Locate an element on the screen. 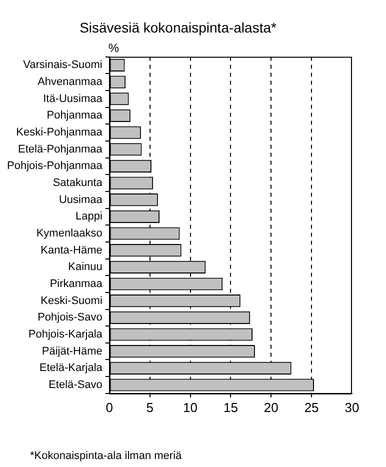 Image resolution: width=386 pixels, height=467 pixels. y-tick-label: Etelä-Pohjanmaa is located at coordinates (61, 149).